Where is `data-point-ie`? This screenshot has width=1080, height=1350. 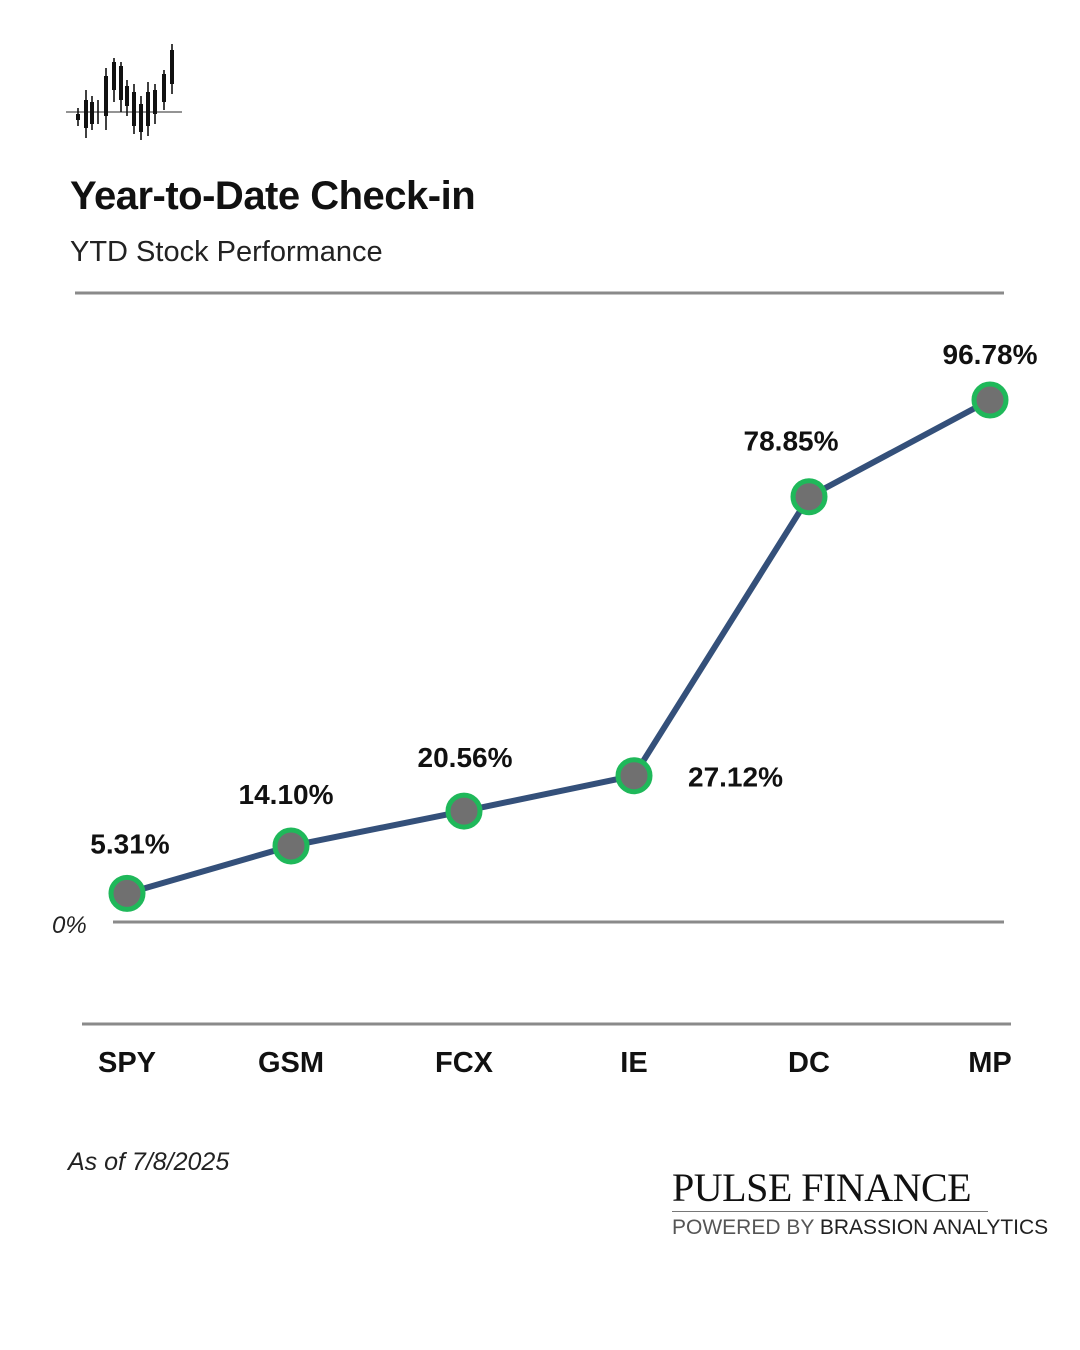 data-point-ie is located at coordinates (634, 776).